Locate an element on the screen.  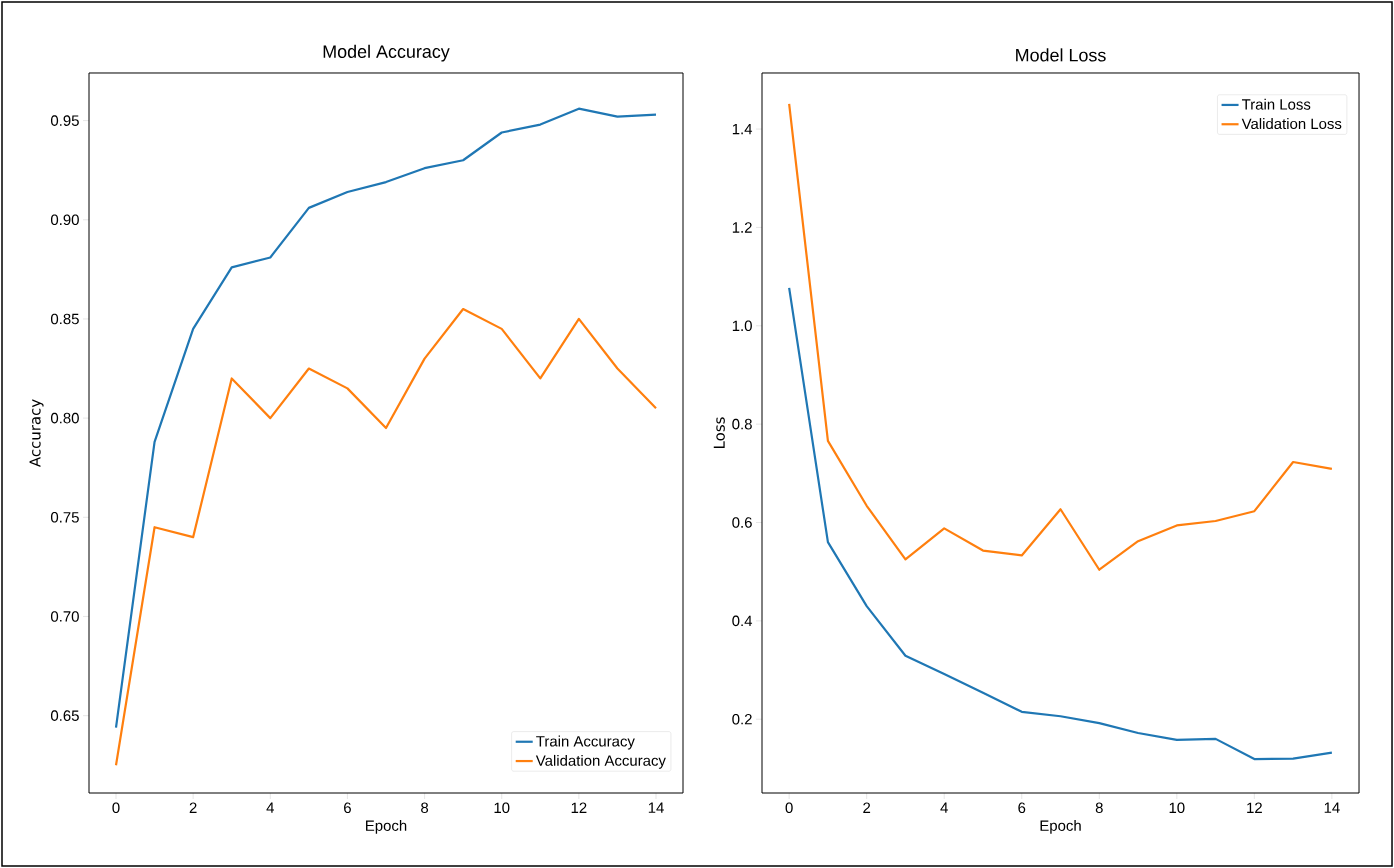
y-axis-title: Accuracy is located at coordinates (36, 433).